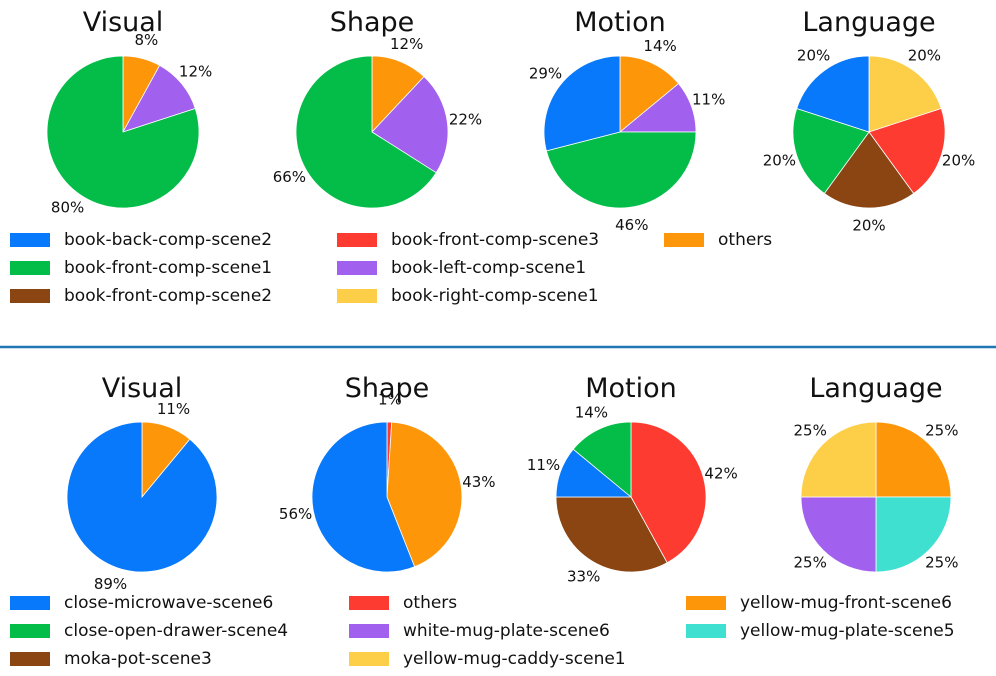 This screenshot has width=996, height=676. I want to click on legend-item-close-open-drawer-scene4: close-open-drawer-scene4, so click(149, 631).